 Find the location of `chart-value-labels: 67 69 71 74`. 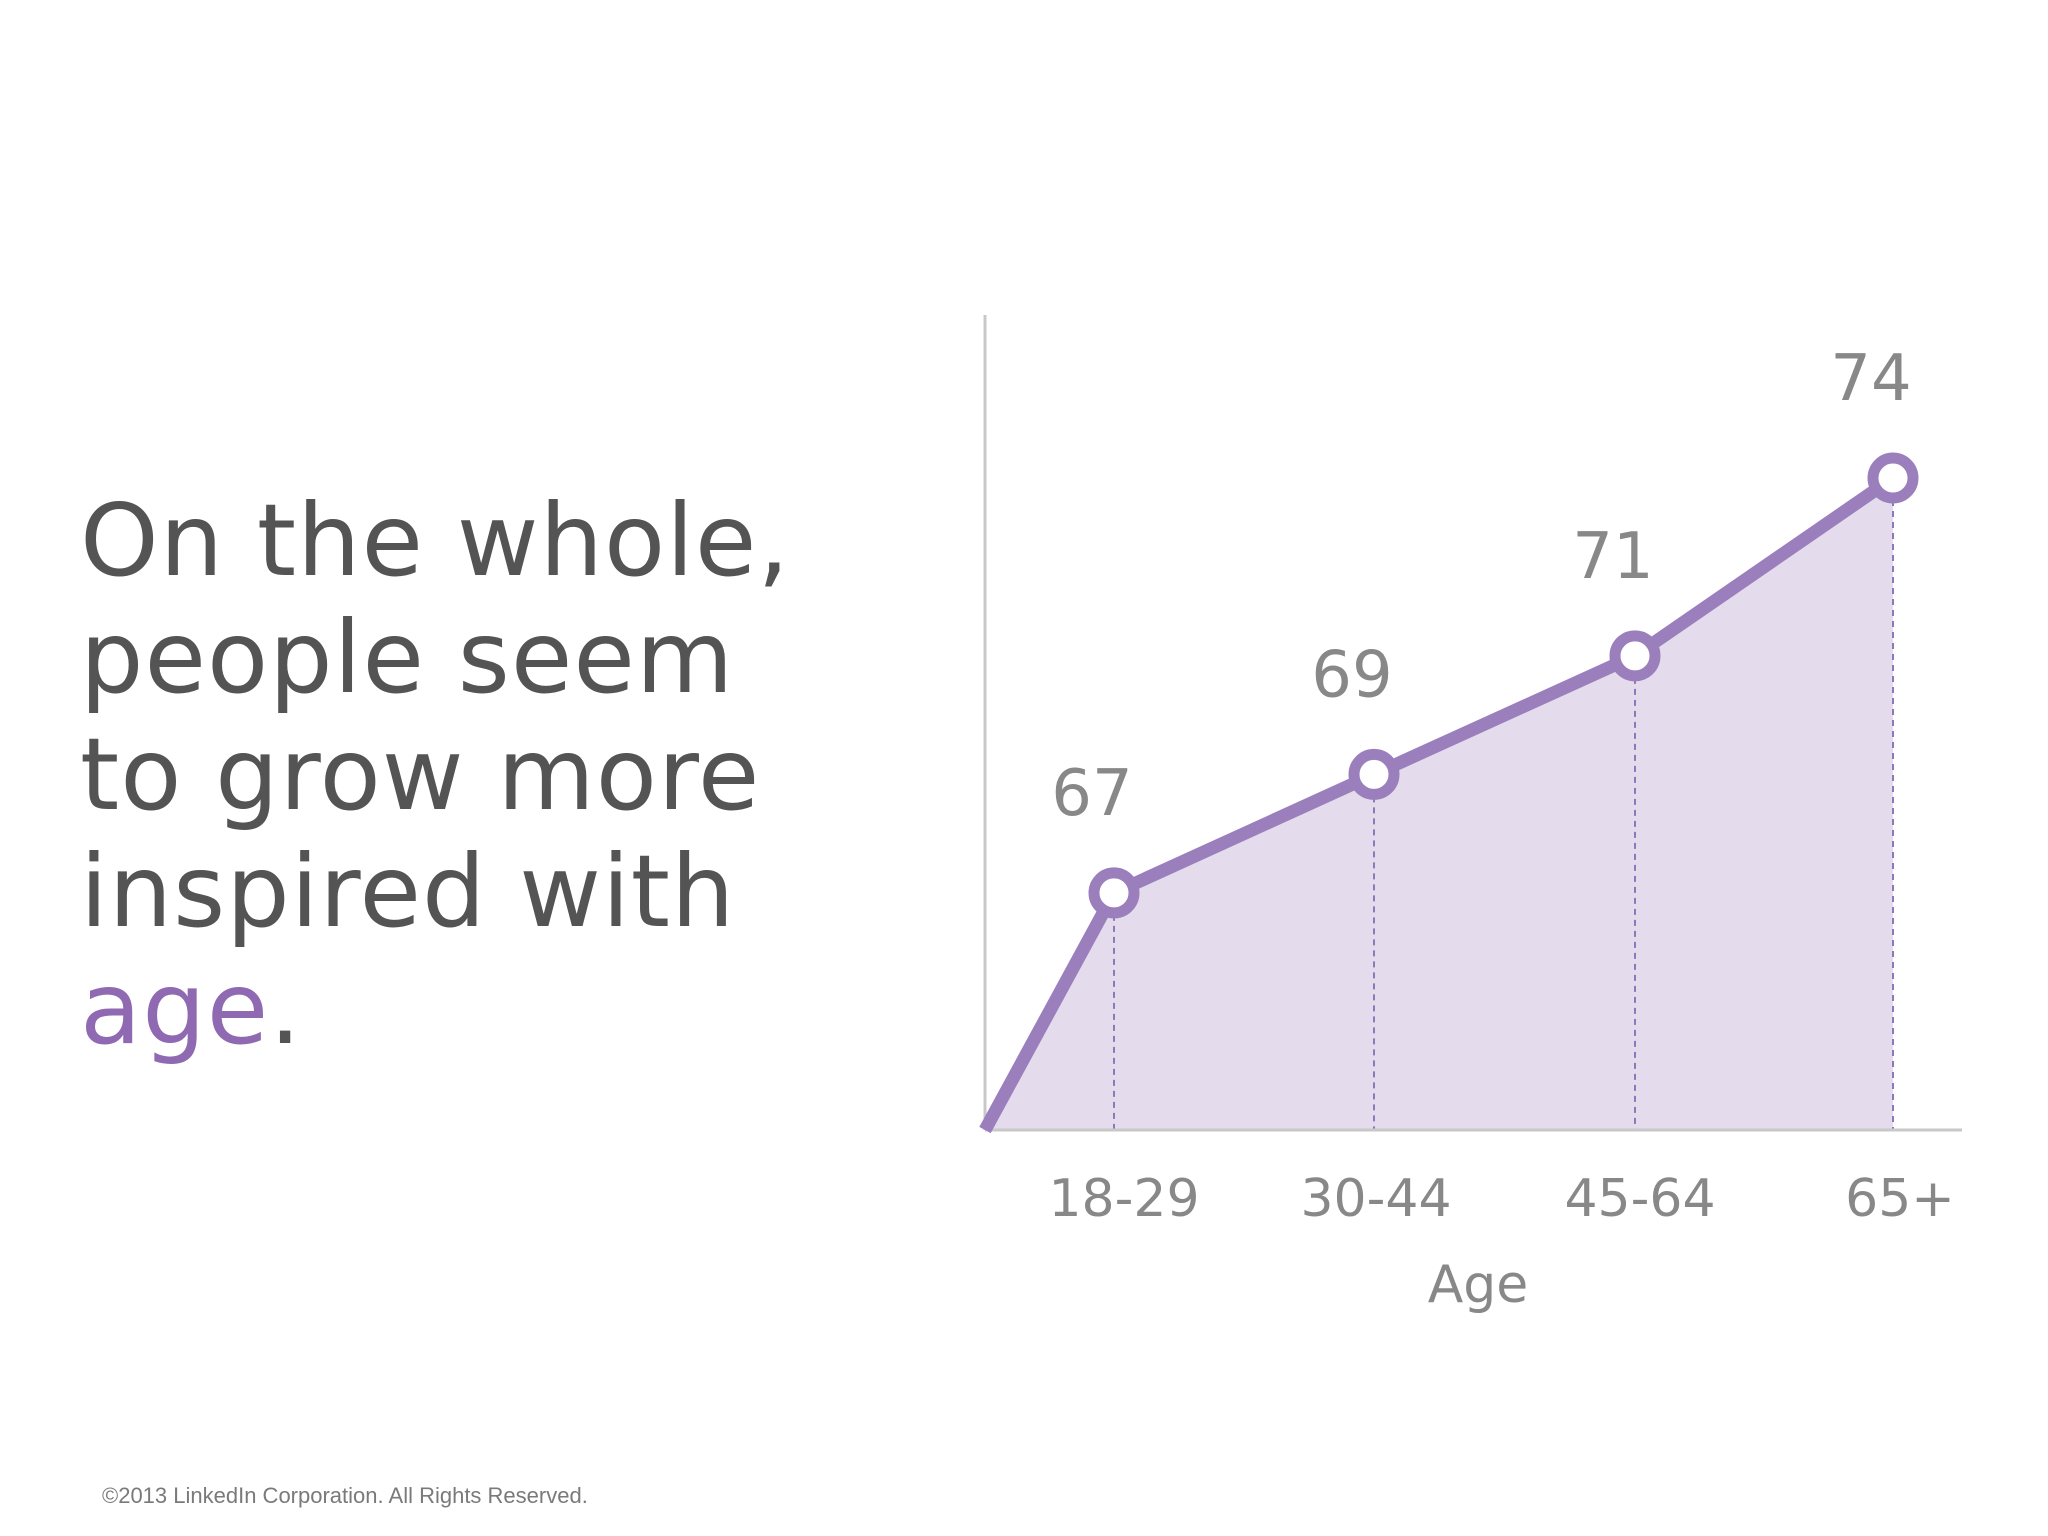

chart-value-labels: 67 69 71 74 is located at coordinates (1481, 586).